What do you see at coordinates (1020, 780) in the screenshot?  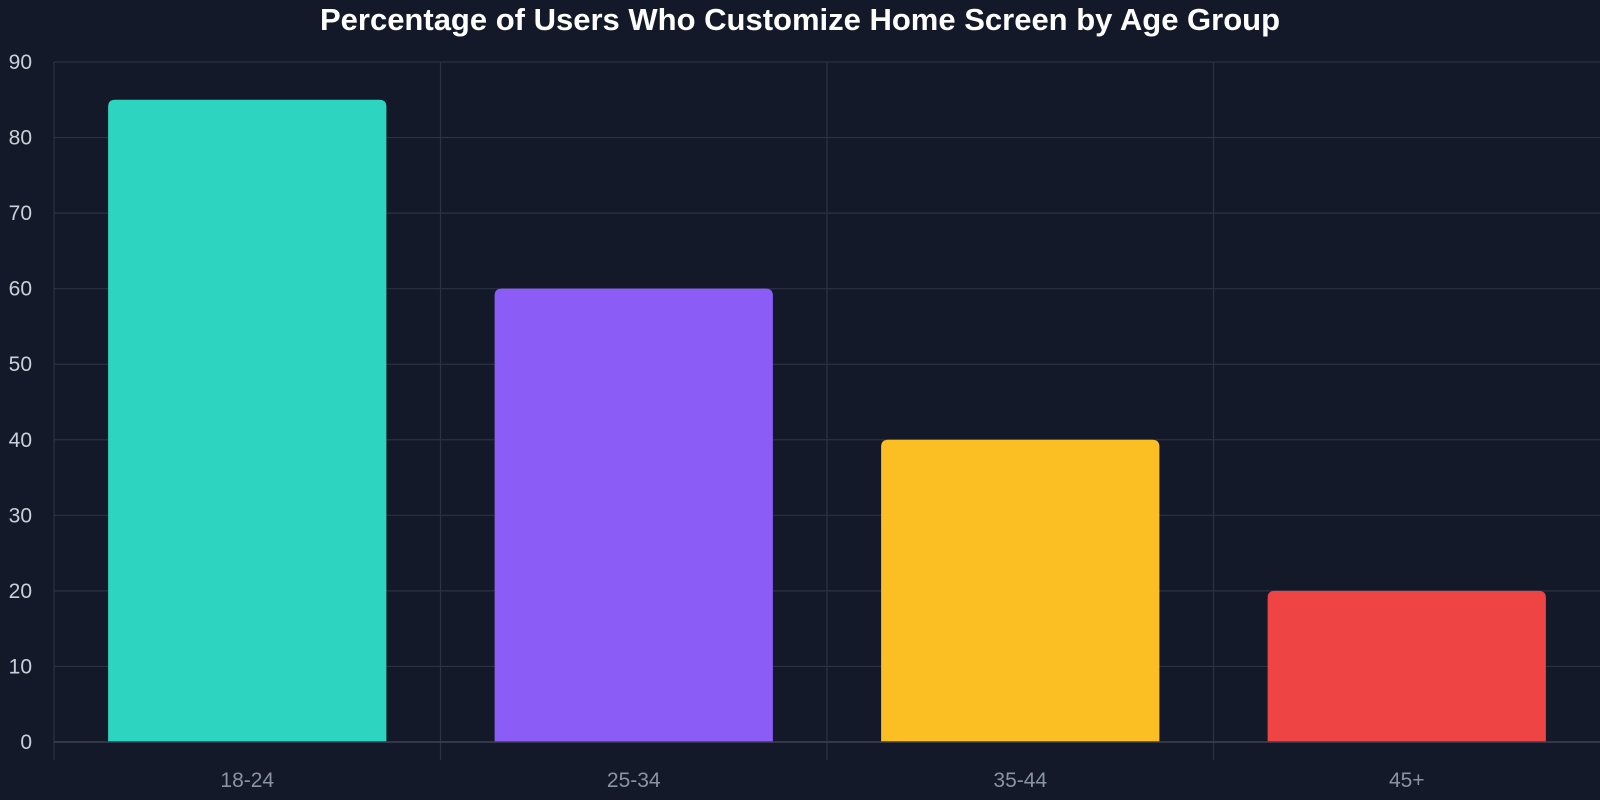 I see `x-tick-label: 35-44` at bounding box center [1020, 780].